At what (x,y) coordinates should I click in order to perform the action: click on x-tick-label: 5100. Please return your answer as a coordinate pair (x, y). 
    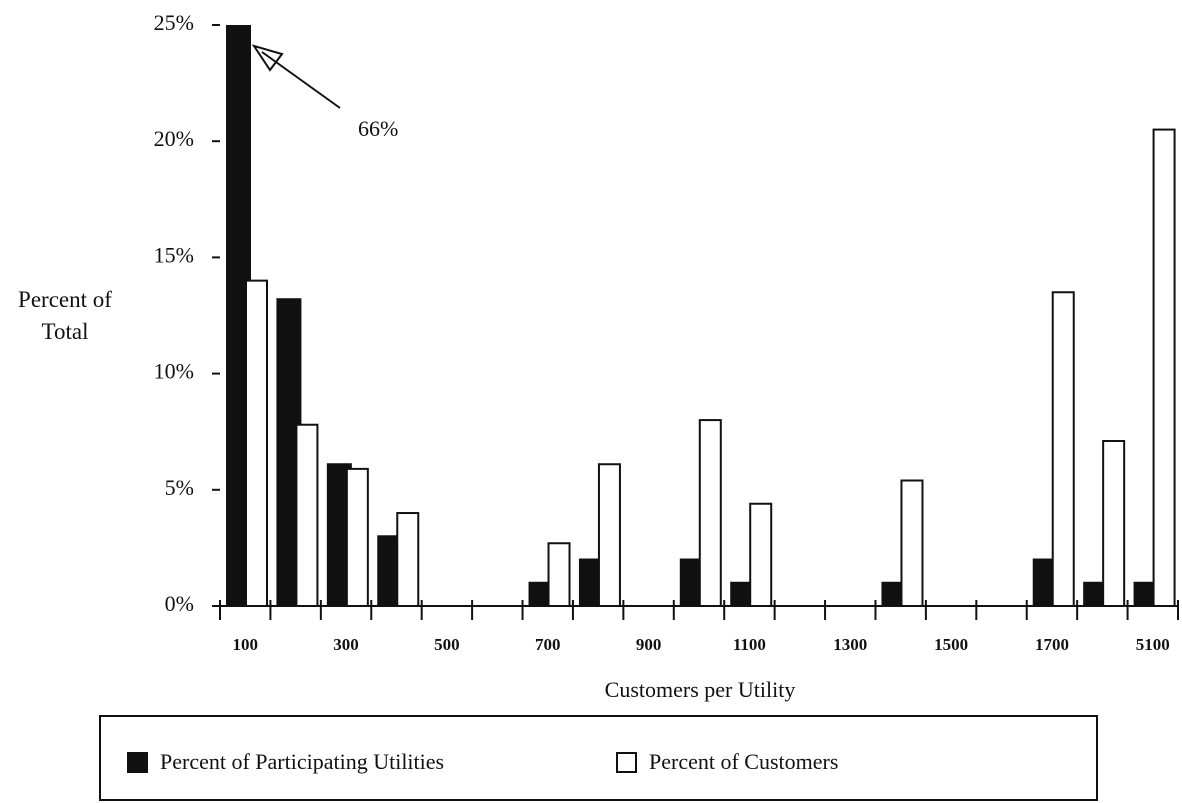
    Looking at the image, I should click on (1153, 644).